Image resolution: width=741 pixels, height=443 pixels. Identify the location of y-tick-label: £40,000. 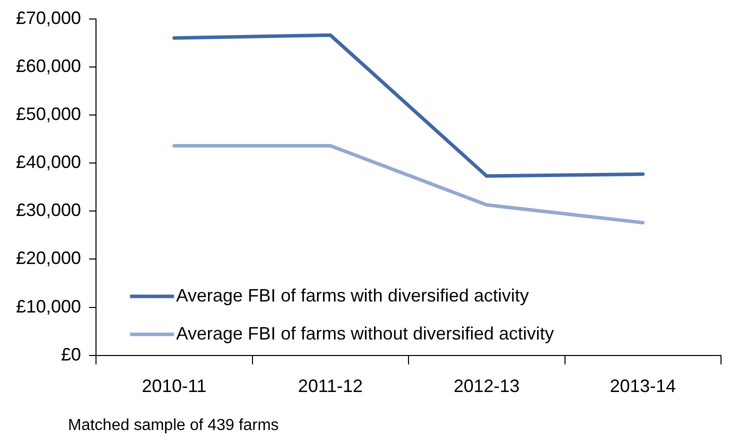
(49, 162).